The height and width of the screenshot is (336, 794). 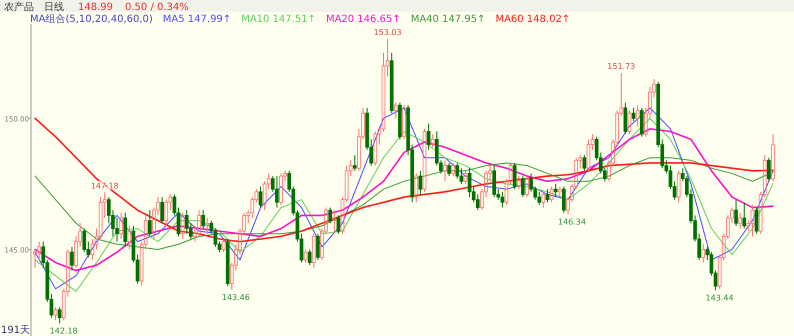 I want to click on text: MA10 147.51↑, so click(x=278, y=19).